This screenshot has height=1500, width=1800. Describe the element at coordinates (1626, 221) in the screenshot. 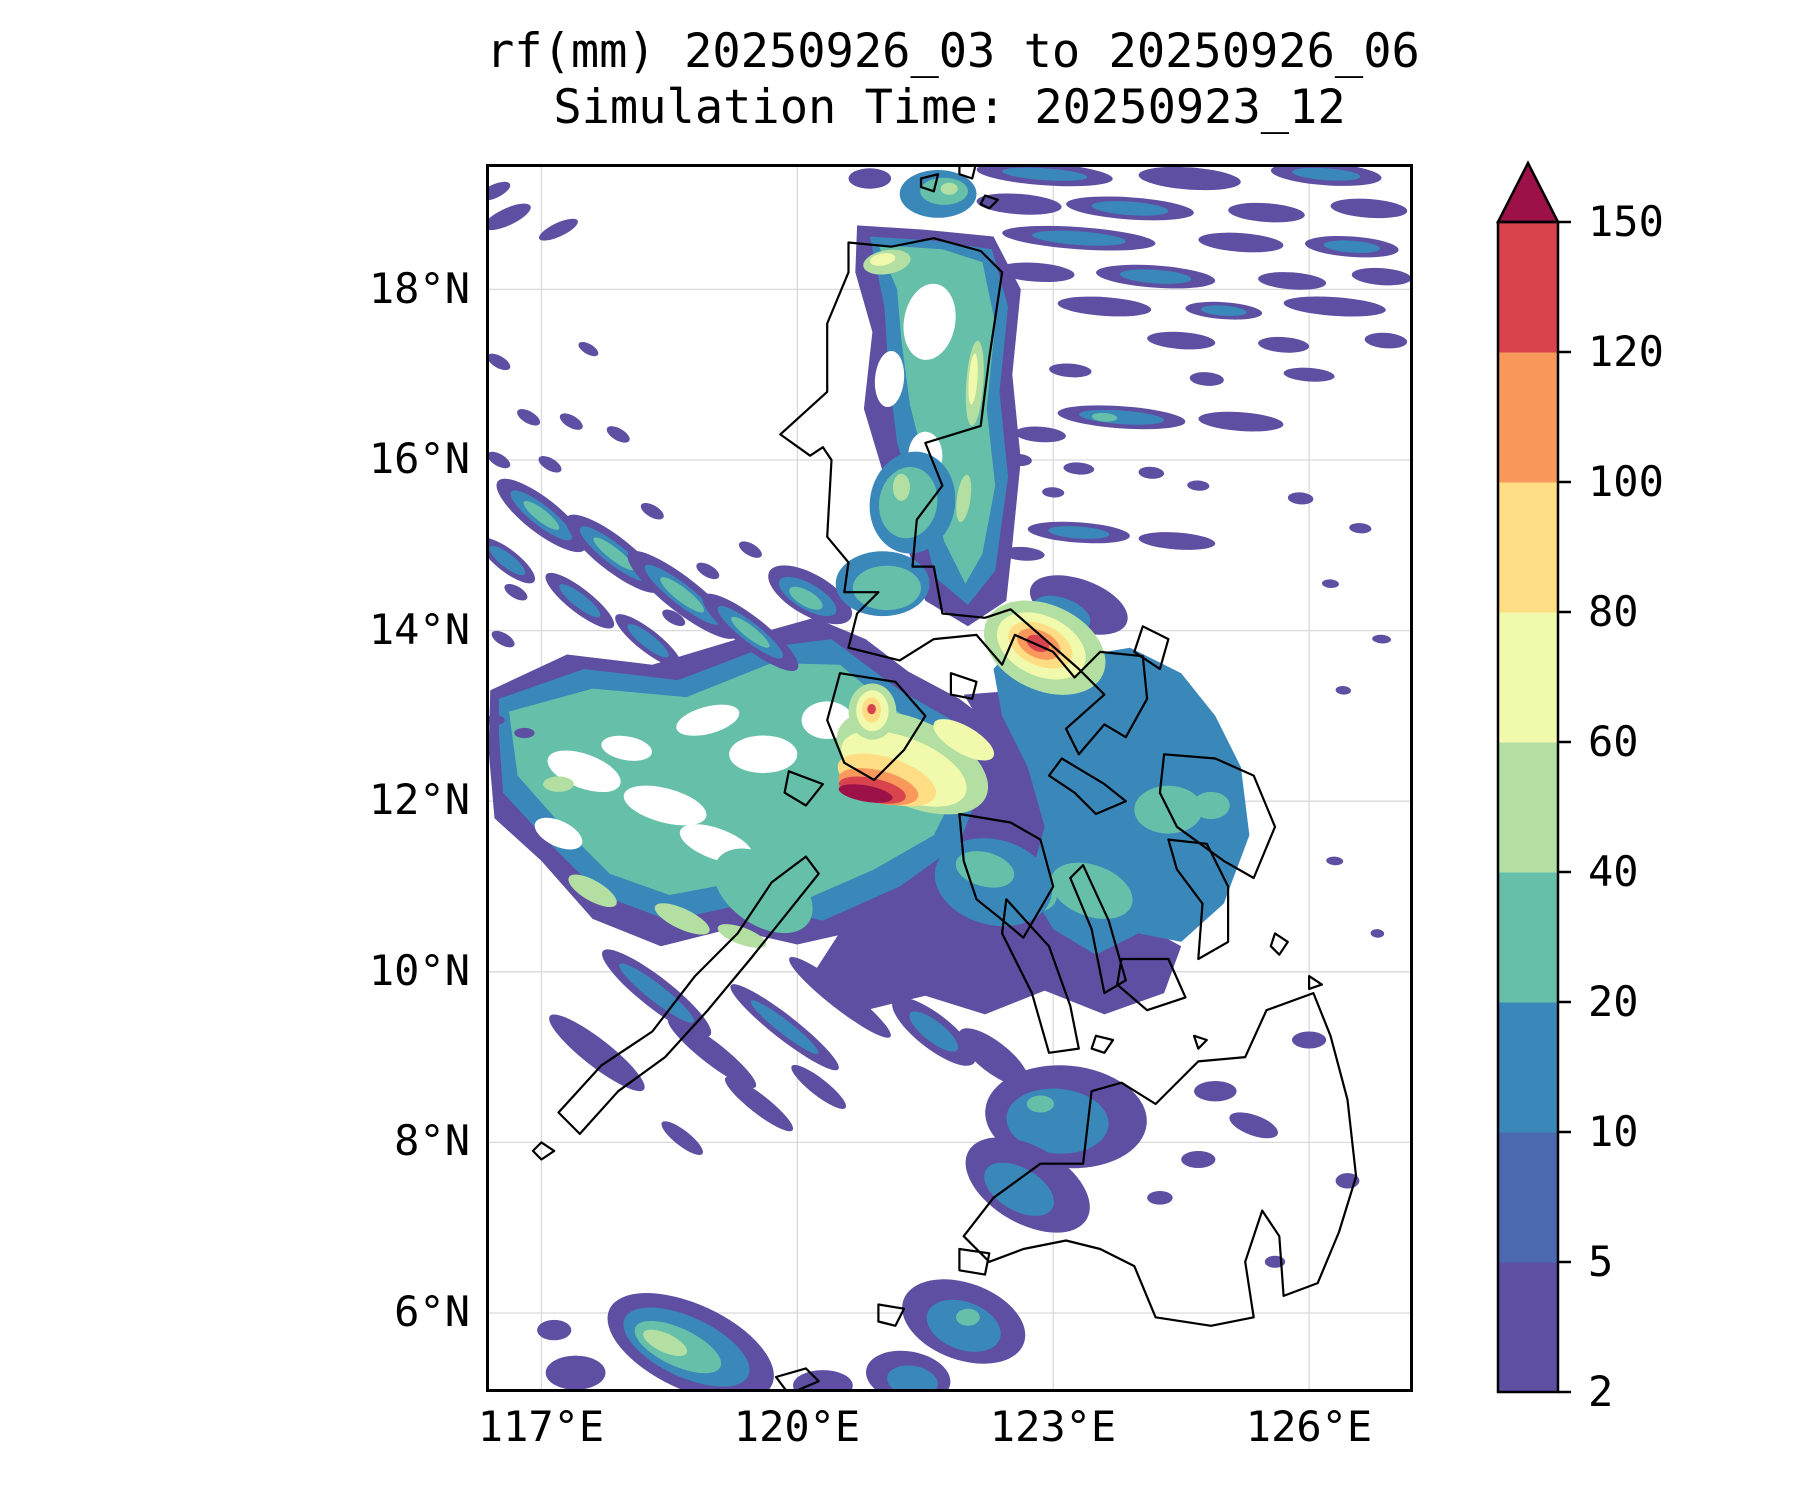

I see `colorbar-tick-label-150: 150` at that location.